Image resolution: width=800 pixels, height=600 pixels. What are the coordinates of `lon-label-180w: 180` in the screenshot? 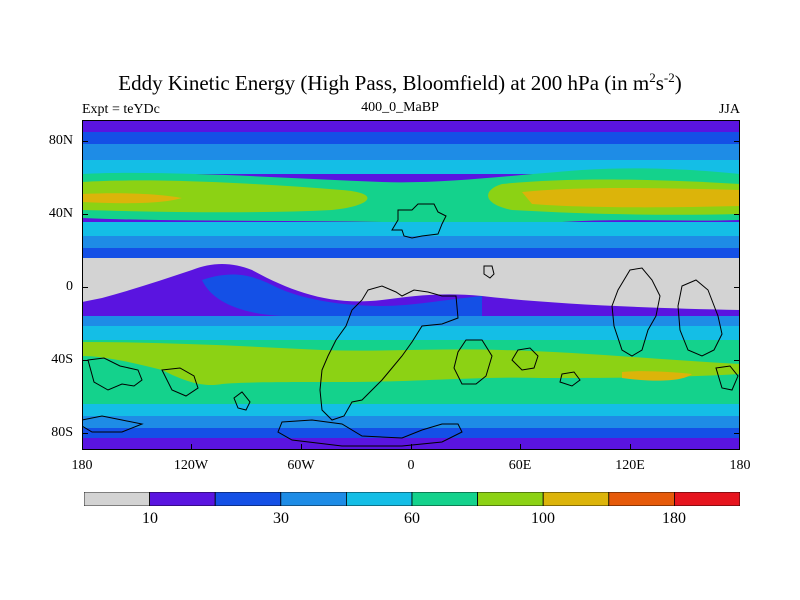 It's located at (82, 465).